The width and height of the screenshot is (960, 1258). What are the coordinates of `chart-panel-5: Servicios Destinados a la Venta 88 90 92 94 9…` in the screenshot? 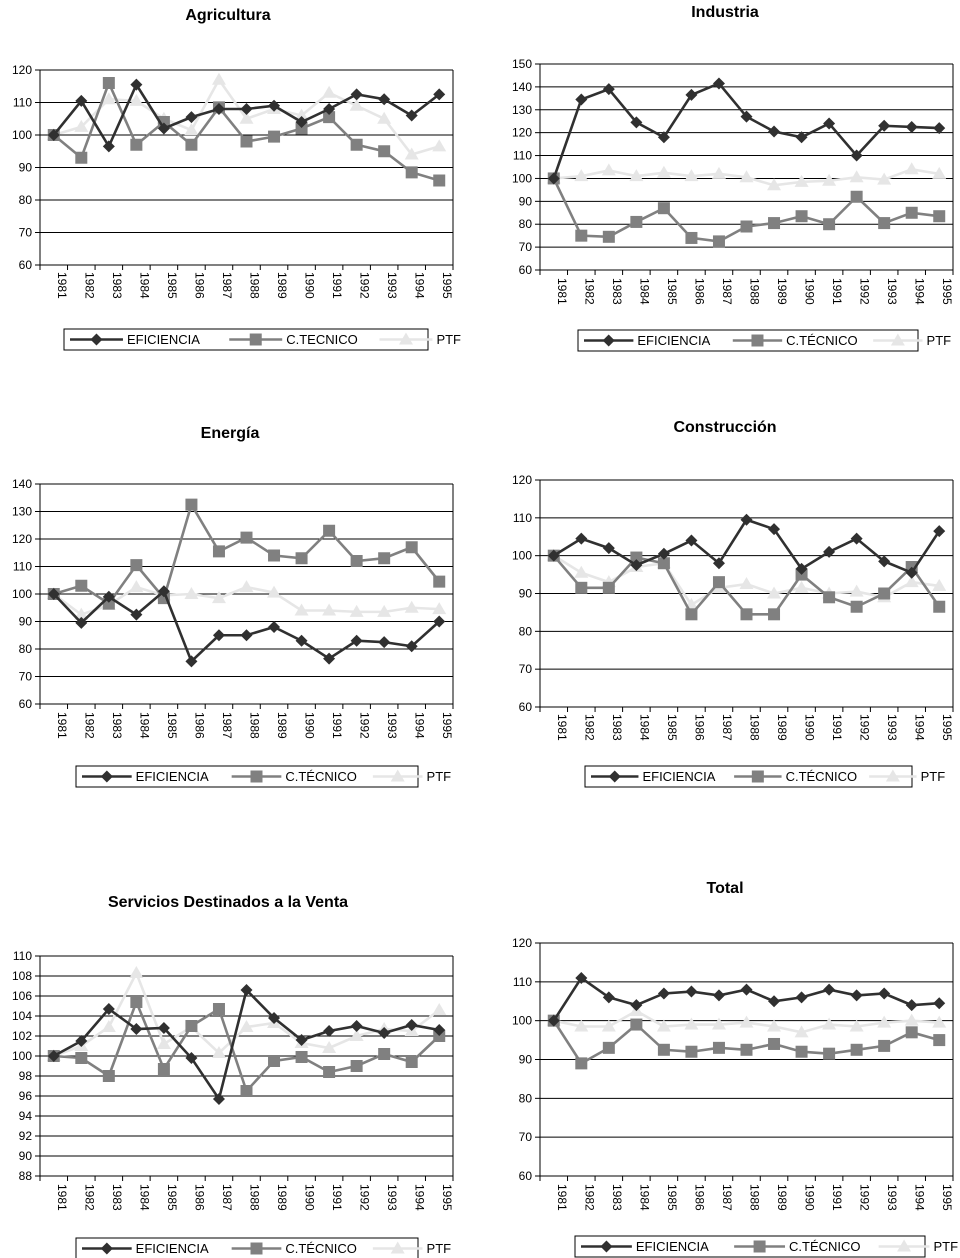 It's located at (233, 1076).